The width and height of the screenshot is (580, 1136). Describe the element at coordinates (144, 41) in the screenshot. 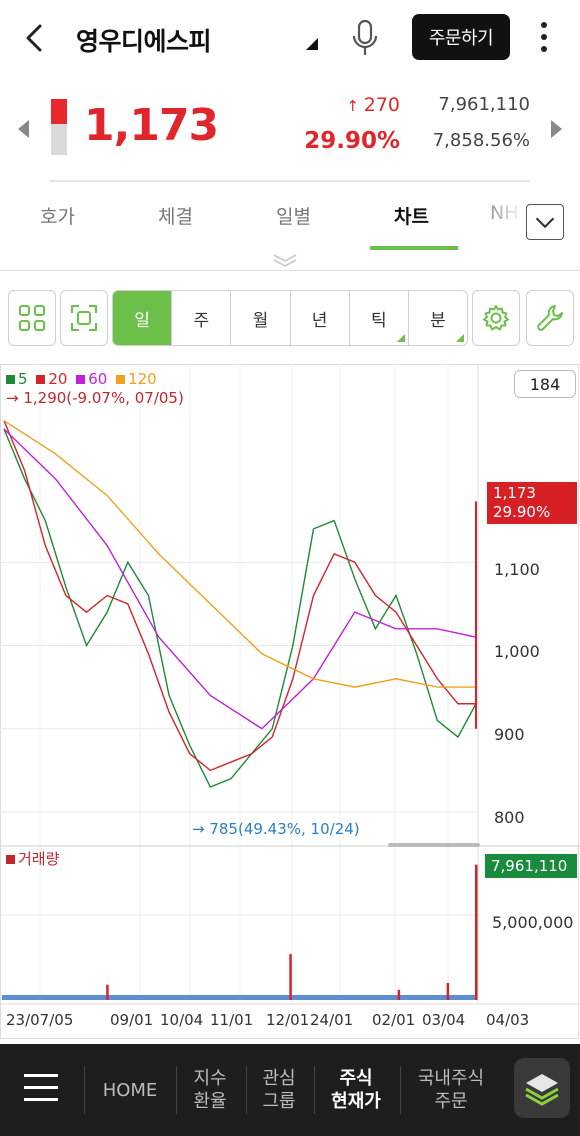

I see `stock-name: 영우디에스피` at that location.